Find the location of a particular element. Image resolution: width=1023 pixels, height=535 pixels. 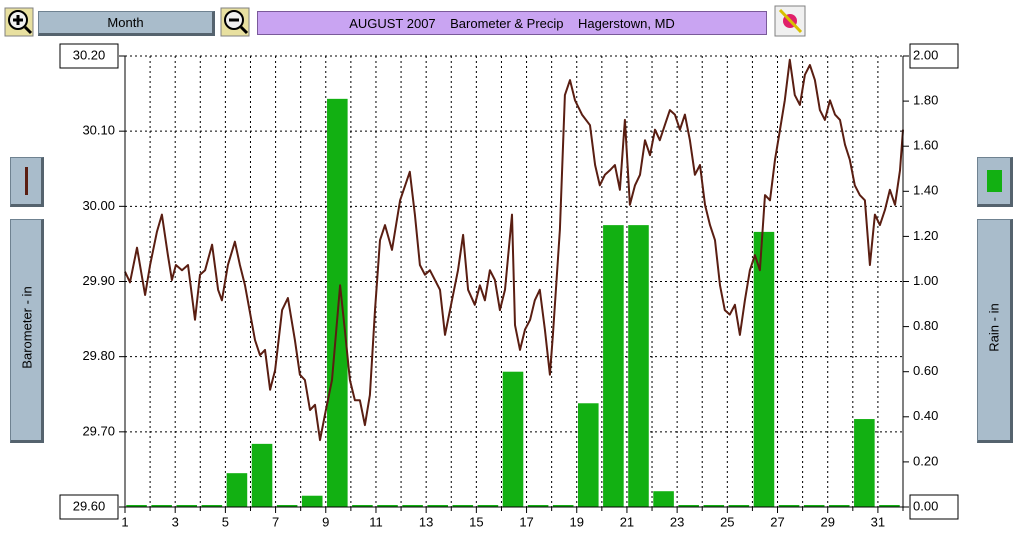

y2-tick-label: 1.00 is located at coordinates (925, 280).